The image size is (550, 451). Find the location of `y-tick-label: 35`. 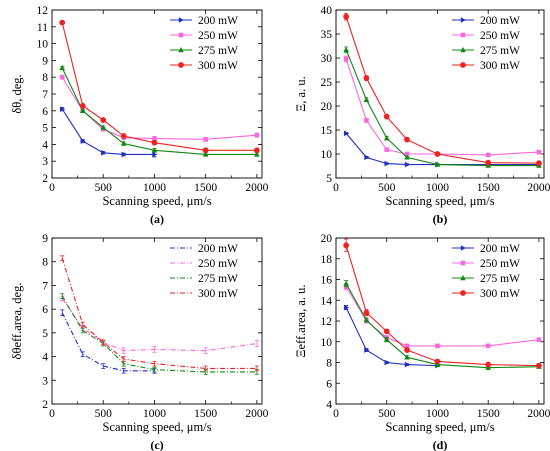

y-tick-label: 35 is located at coordinates (327, 35).